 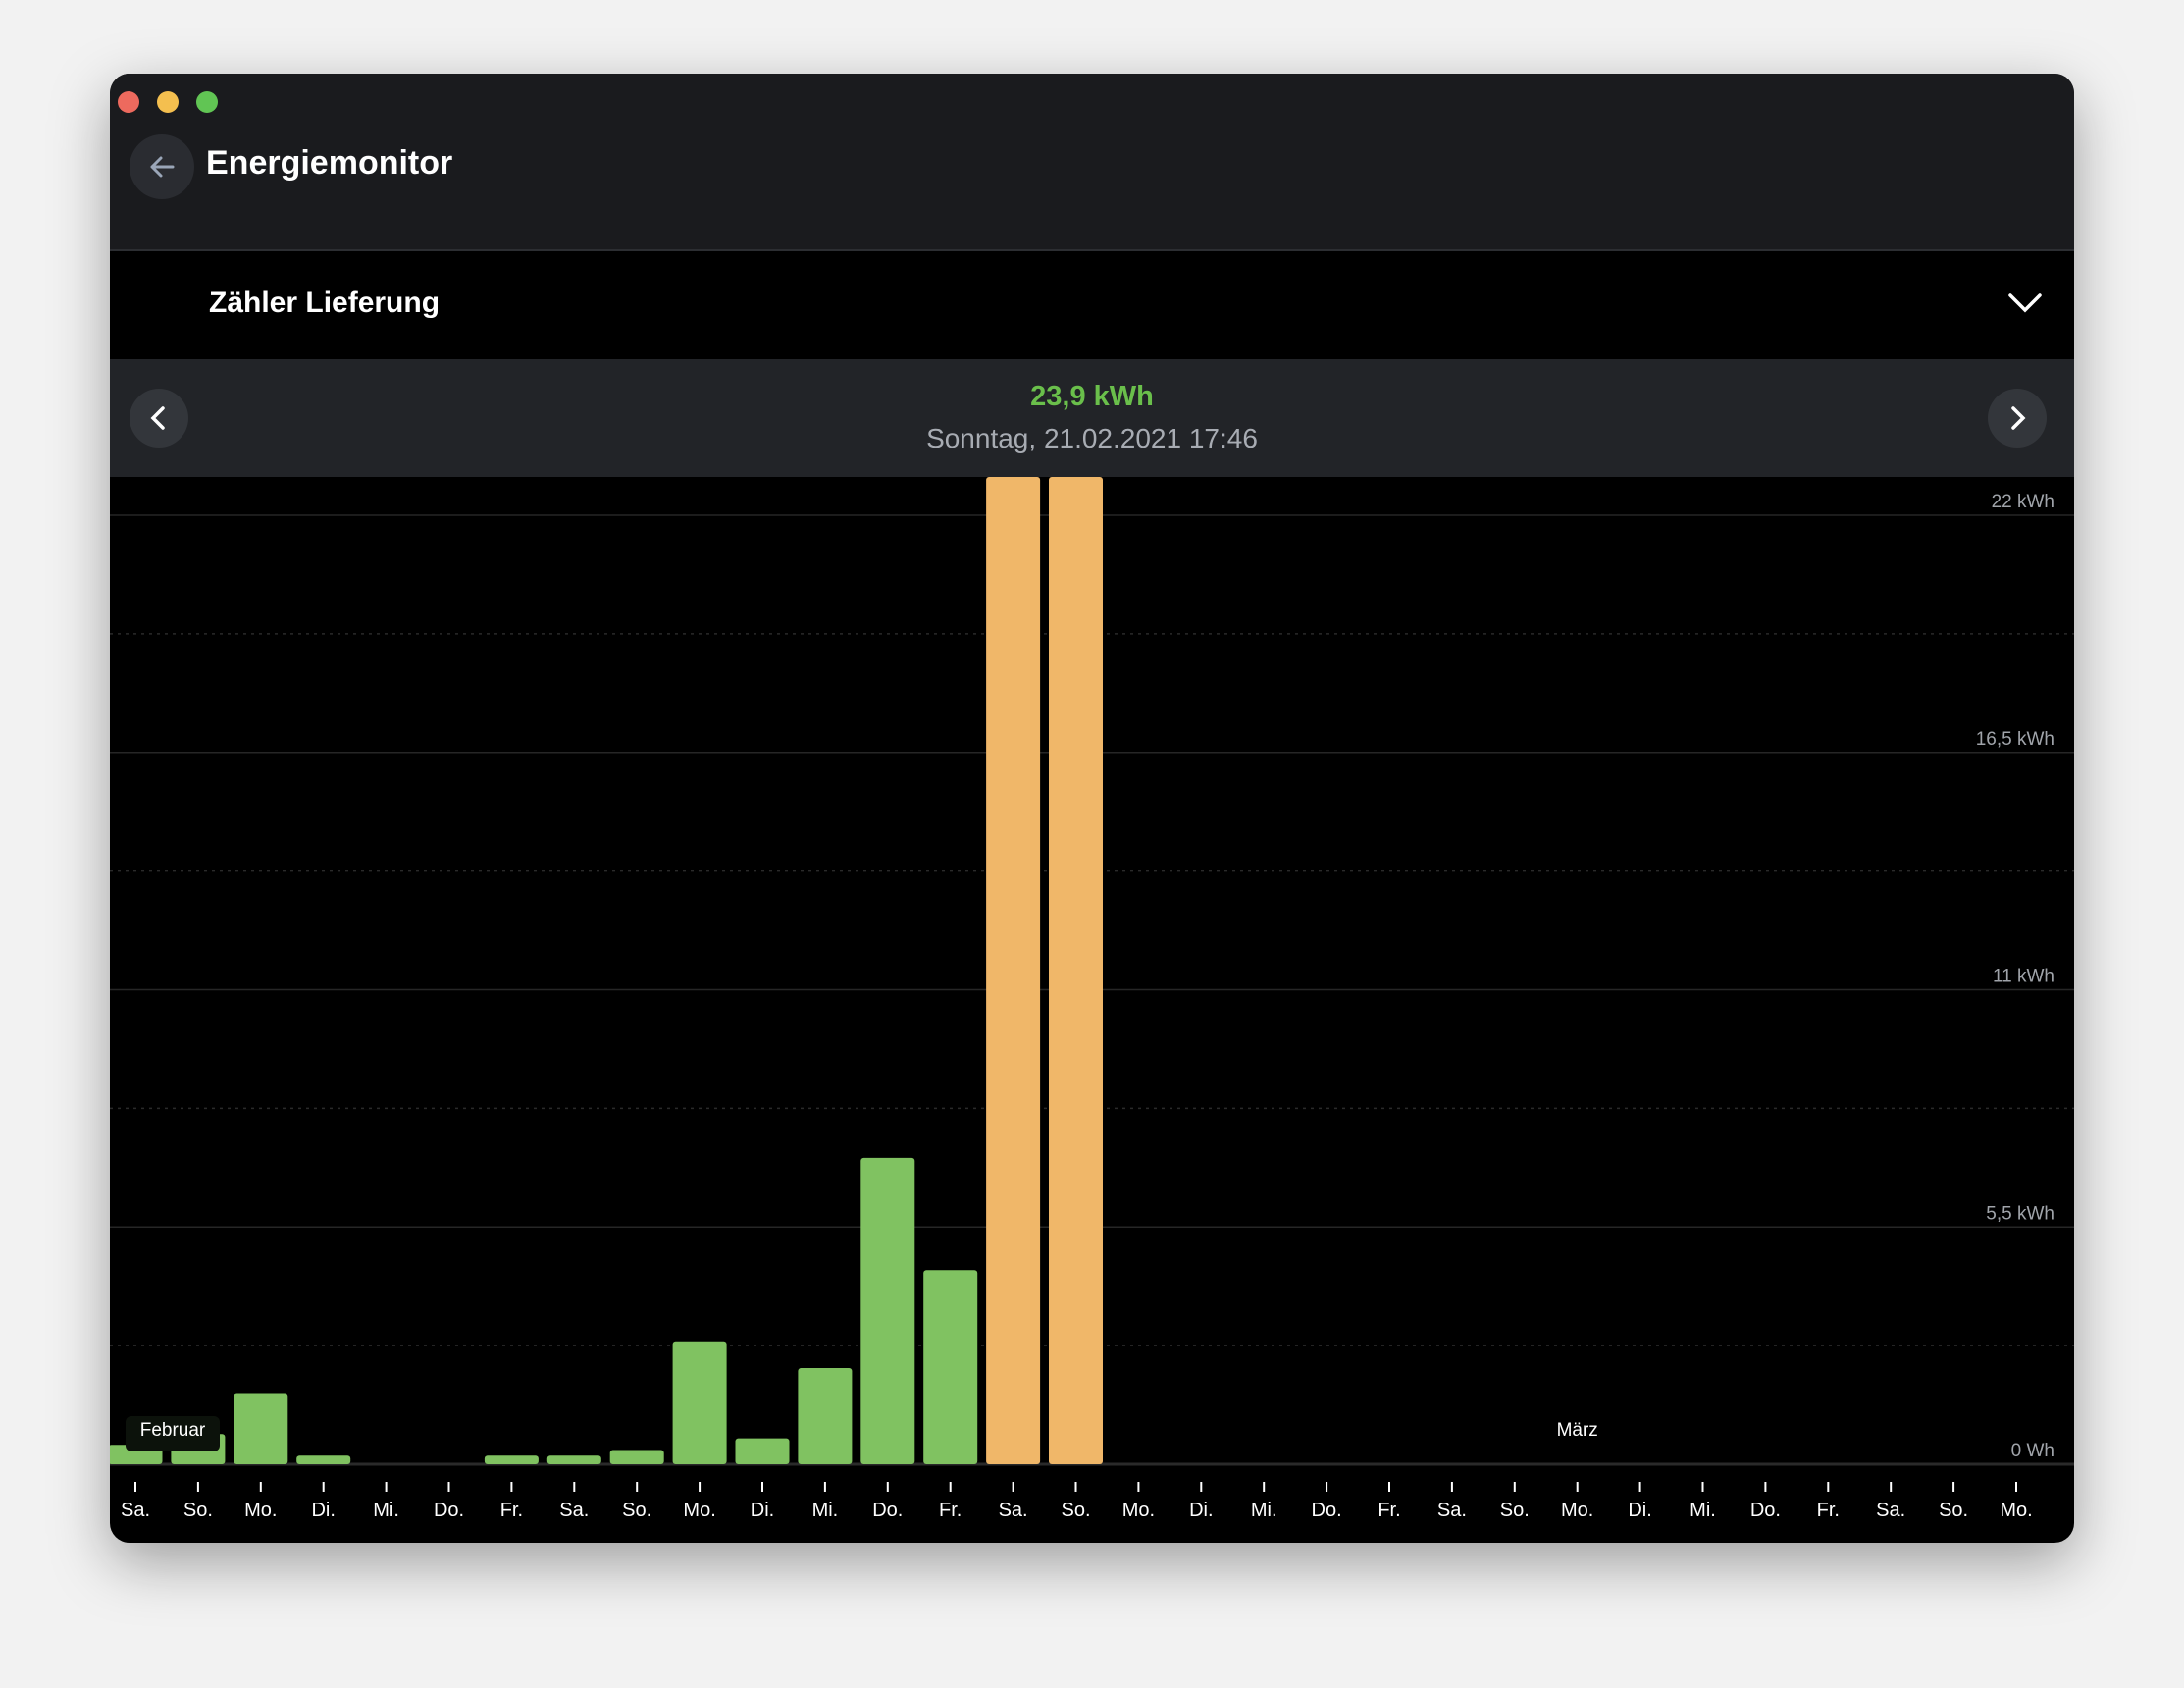 I want to click on period-navigator: 23,9 kWh Sonntag, 21.02.2021 17:46, so click(x=1092, y=418).